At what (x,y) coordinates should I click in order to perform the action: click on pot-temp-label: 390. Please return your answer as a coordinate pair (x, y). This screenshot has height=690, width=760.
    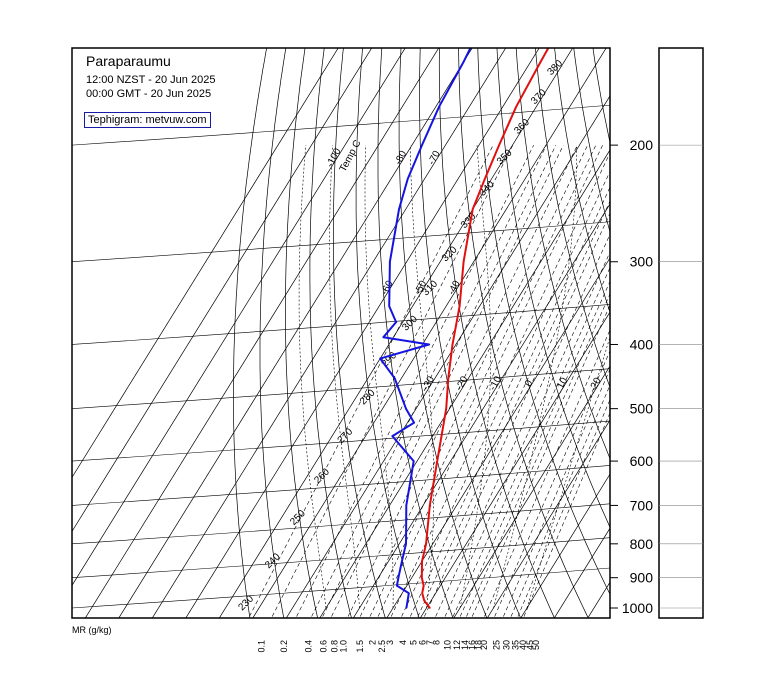
    Looking at the image, I should click on (571, 40).